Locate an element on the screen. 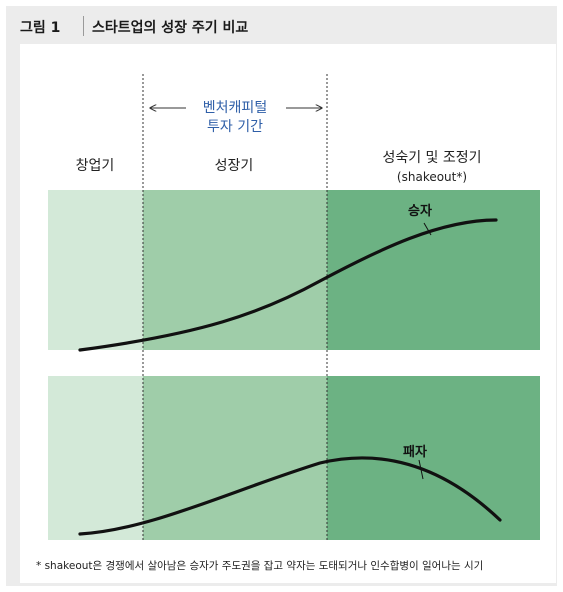 This screenshot has width=563, height=592. top-band-maturity is located at coordinates (433, 270).